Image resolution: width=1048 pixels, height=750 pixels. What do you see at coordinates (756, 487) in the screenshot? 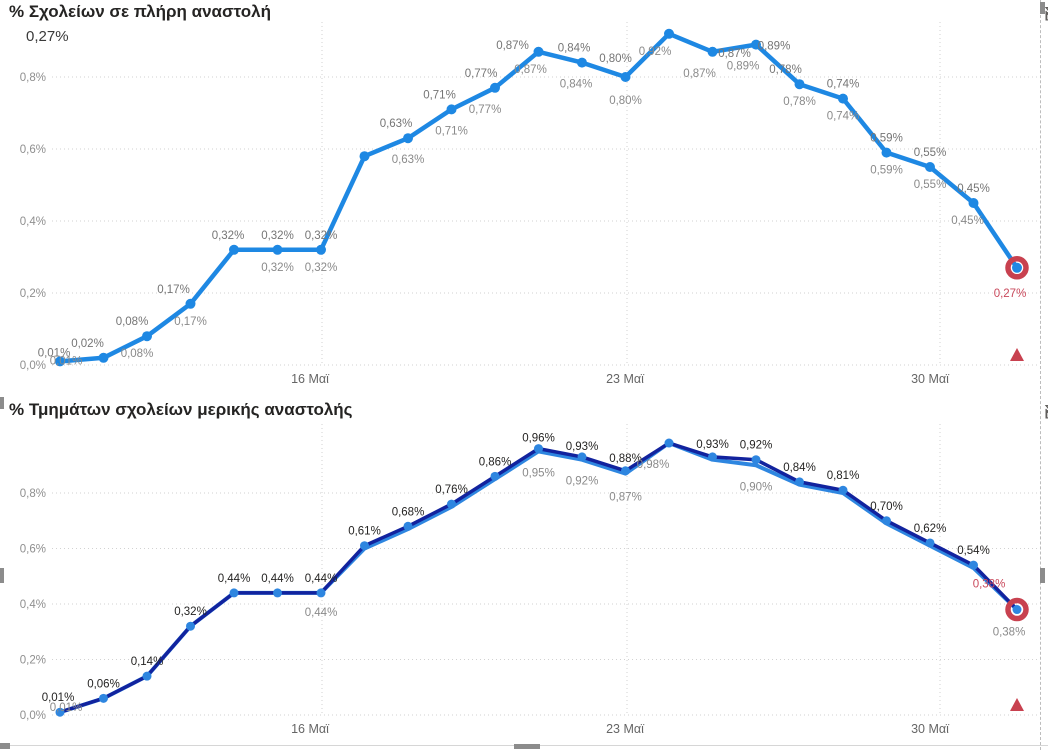
I see `data-label: 0,90%` at bounding box center [756, 487].